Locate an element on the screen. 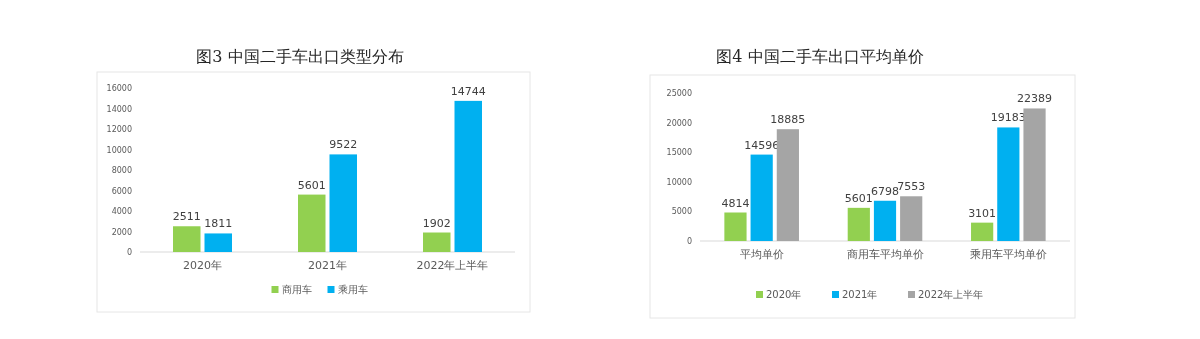 The height and width of the screenshot is (339, 1200). y-tick-label: 2000 is located at coordinates (121, 232).